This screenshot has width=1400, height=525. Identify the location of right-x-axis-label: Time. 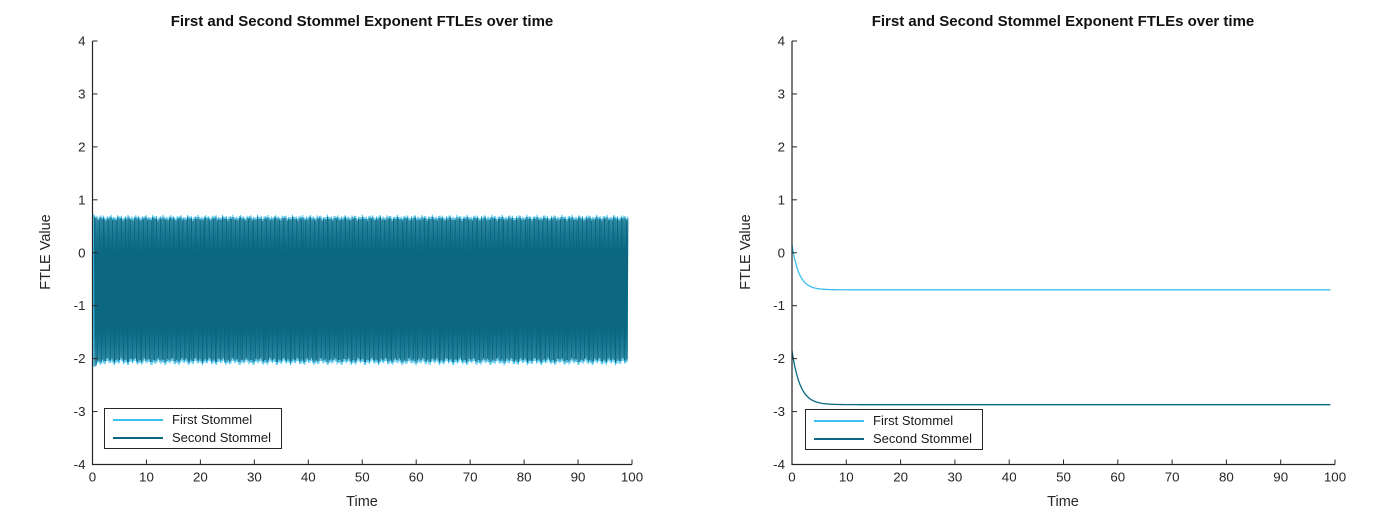
(1063, 502).